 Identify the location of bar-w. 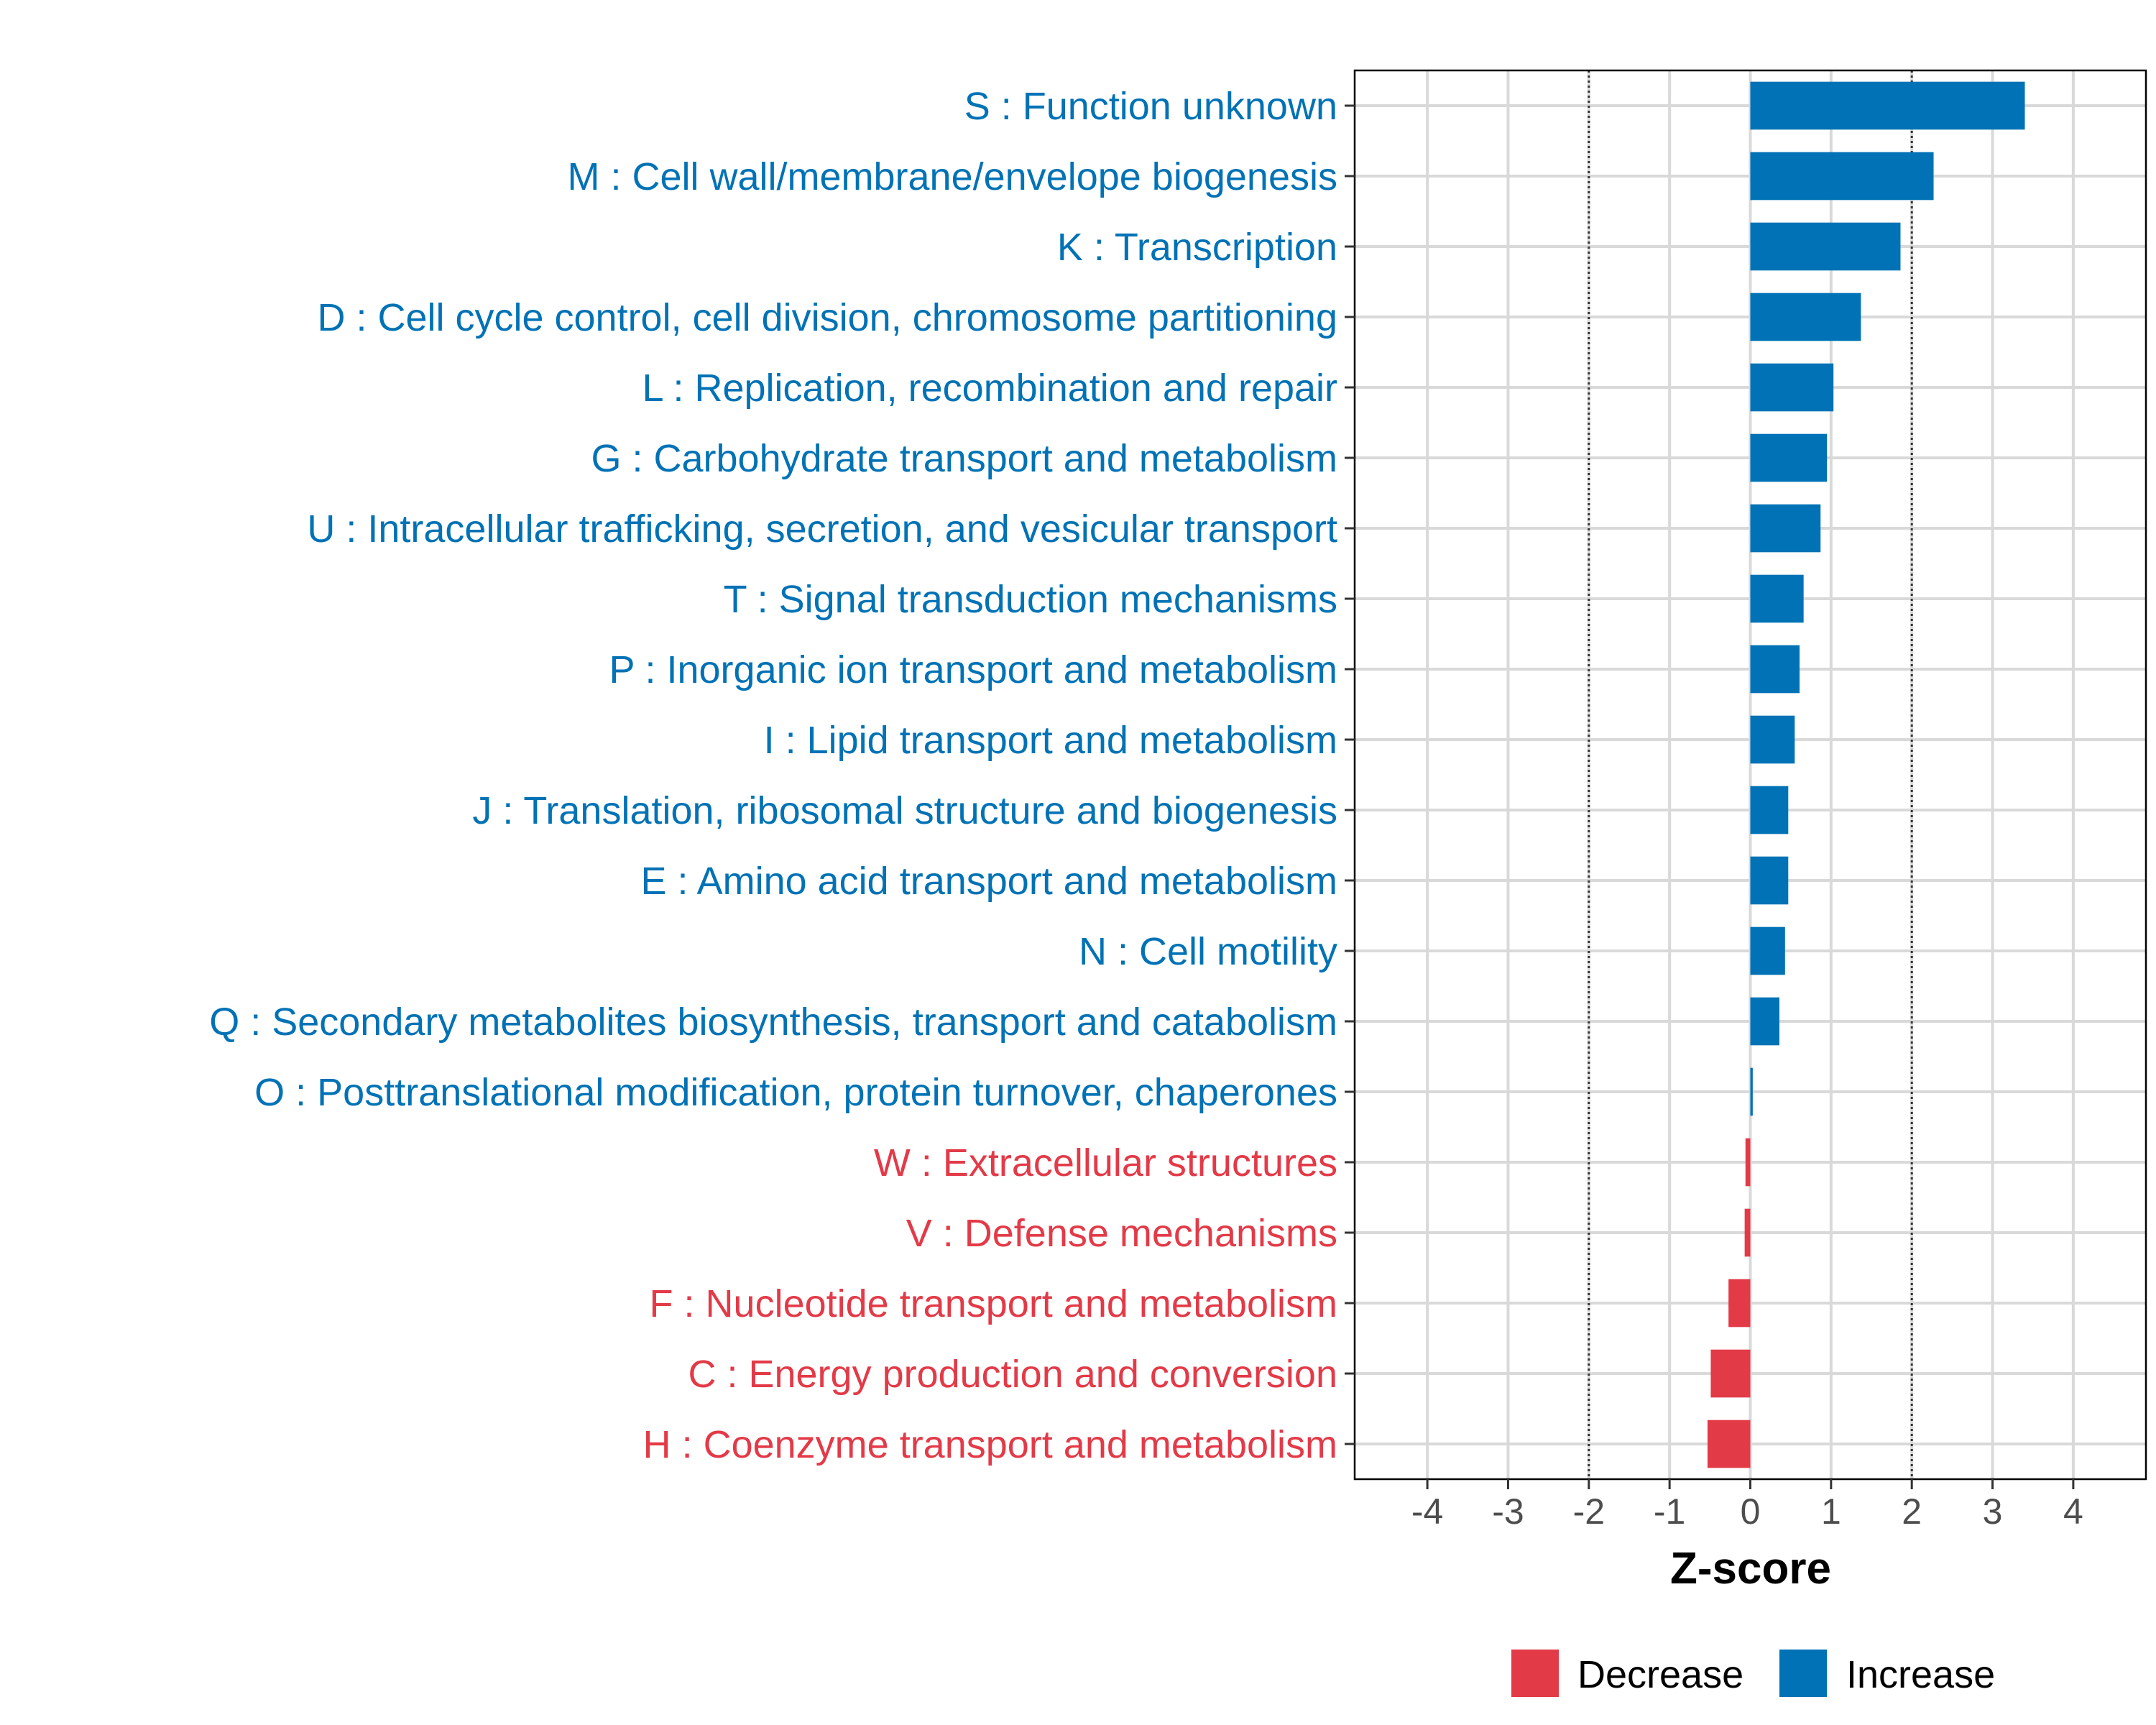
(1748, 1162).